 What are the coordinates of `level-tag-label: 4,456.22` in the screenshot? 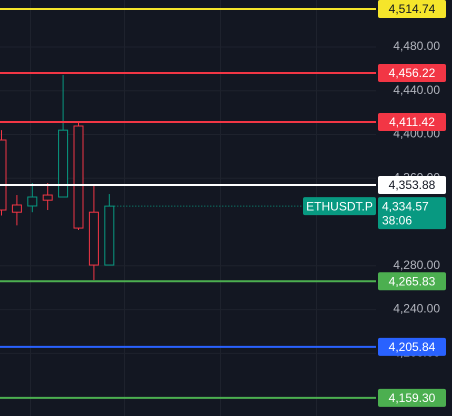 It's located at (412, 73).